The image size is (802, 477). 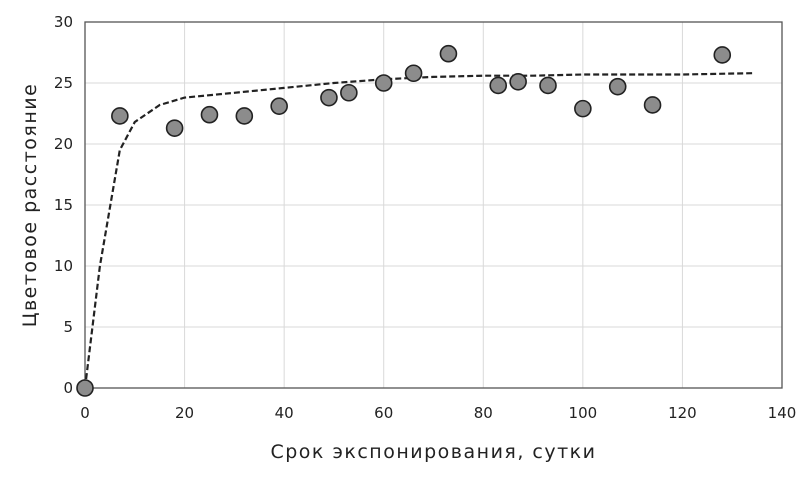 I want to click on y-tick-label: 15, so click(x=63, y=205).